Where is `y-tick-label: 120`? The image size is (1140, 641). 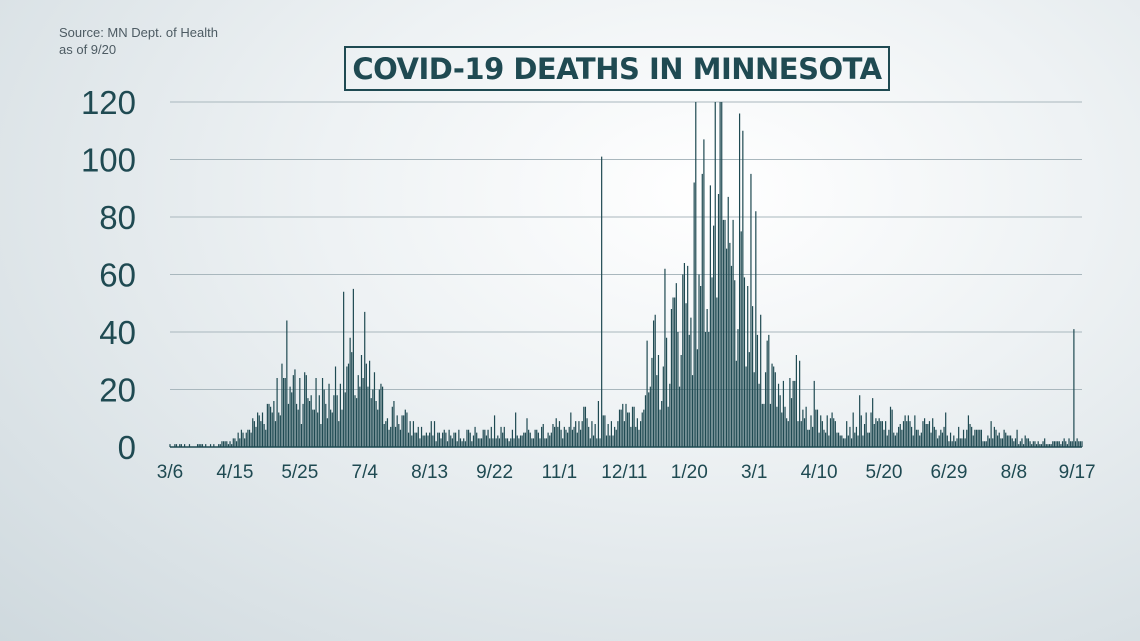 y-tick-label: 120 is located at coordinates (108, 102).